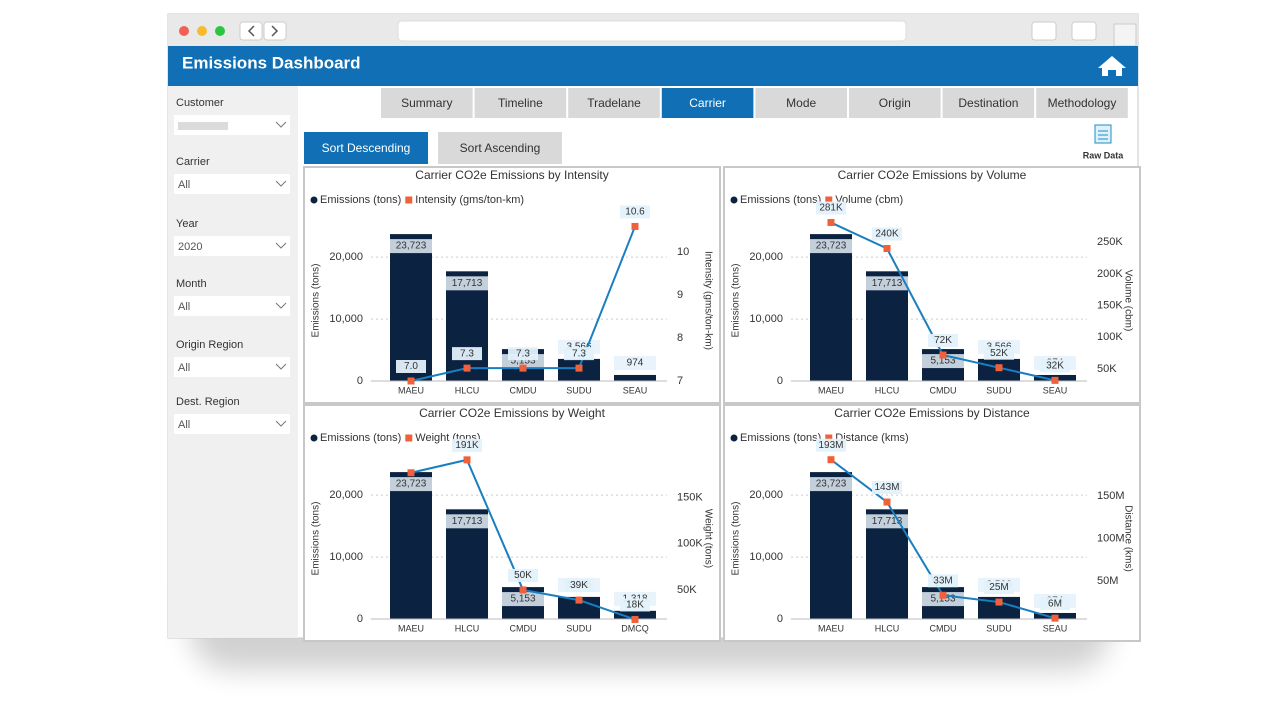  What do you see at coordinates (500, 148) in the screenshot?
I see `sort-ascending-button` at bounding box center [500, 148].